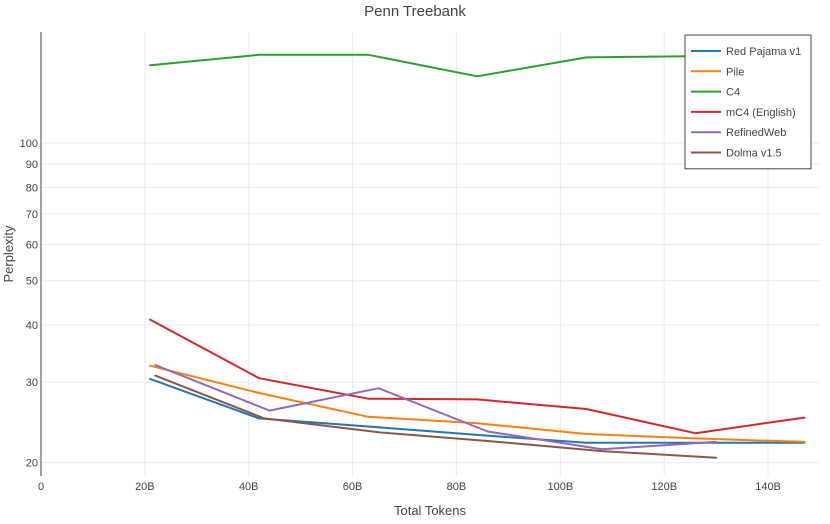 The height and width of the screenshot is (524, 830). I want to click on x-tick-label: 80B, so click(457, 487).